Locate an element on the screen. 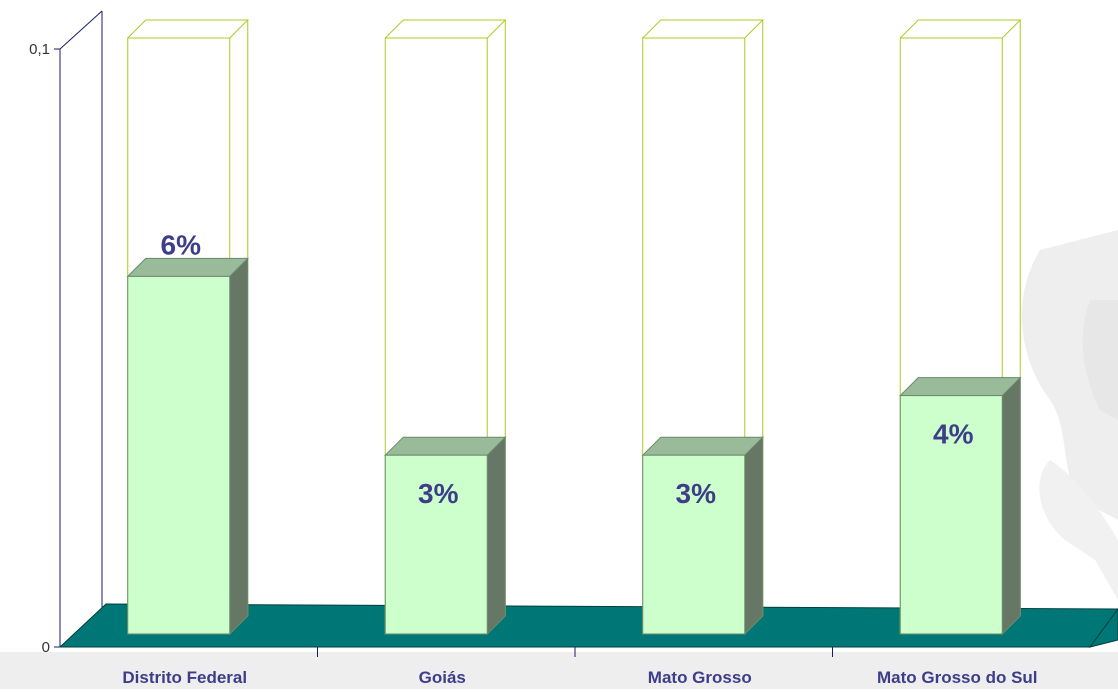 This screenshot has height=694, width=1118. chart-floor is located at coordinates (588, 625).